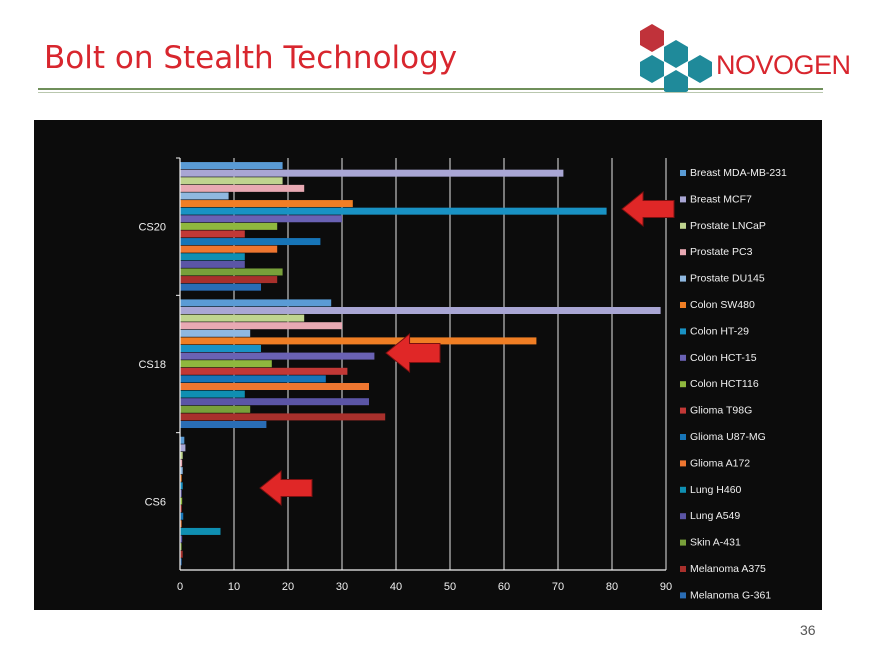 Image resolution: width=880 pixels, height=668 pixels. What do you see at coordinates (266, 204) in the screenshot?
I see `bar-cs20-colon-sw480` at bounding box center [266, 204].